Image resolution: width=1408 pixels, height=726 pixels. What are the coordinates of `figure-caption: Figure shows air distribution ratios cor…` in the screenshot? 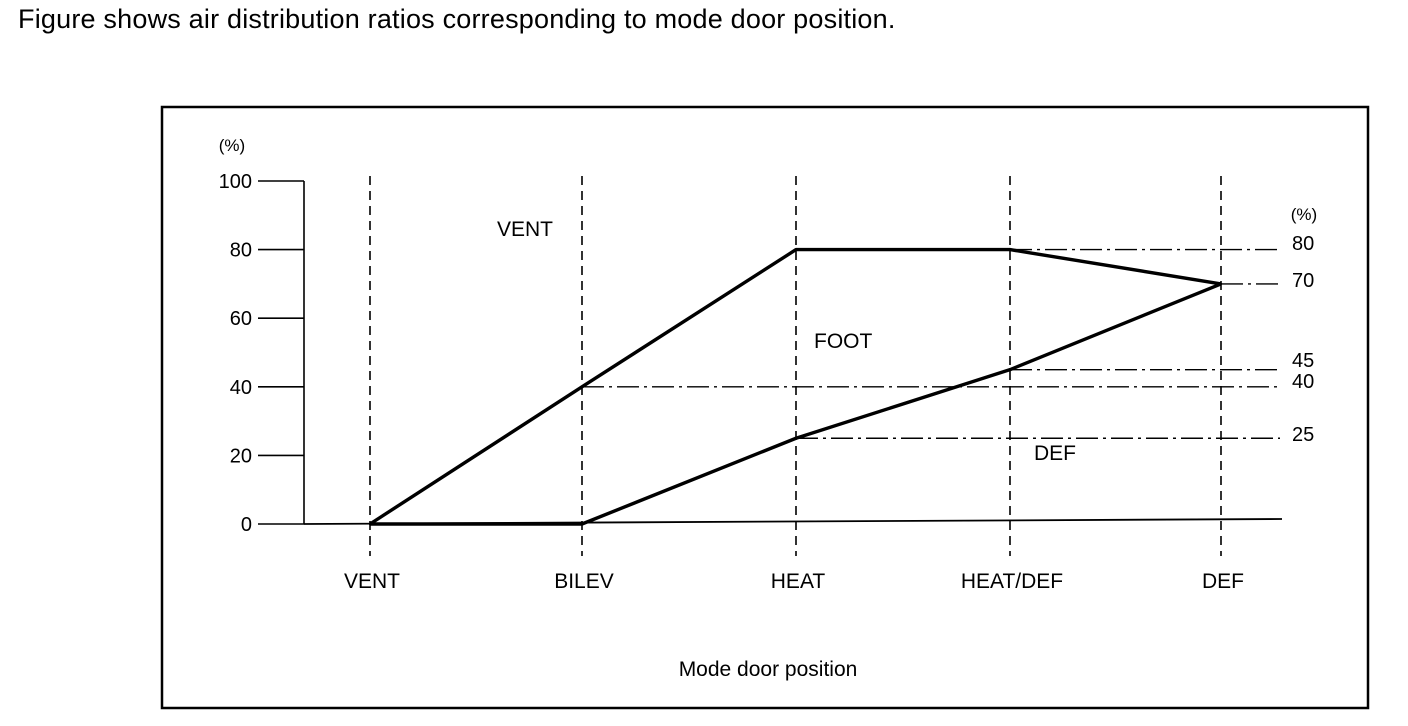 It's located at (457, 19).